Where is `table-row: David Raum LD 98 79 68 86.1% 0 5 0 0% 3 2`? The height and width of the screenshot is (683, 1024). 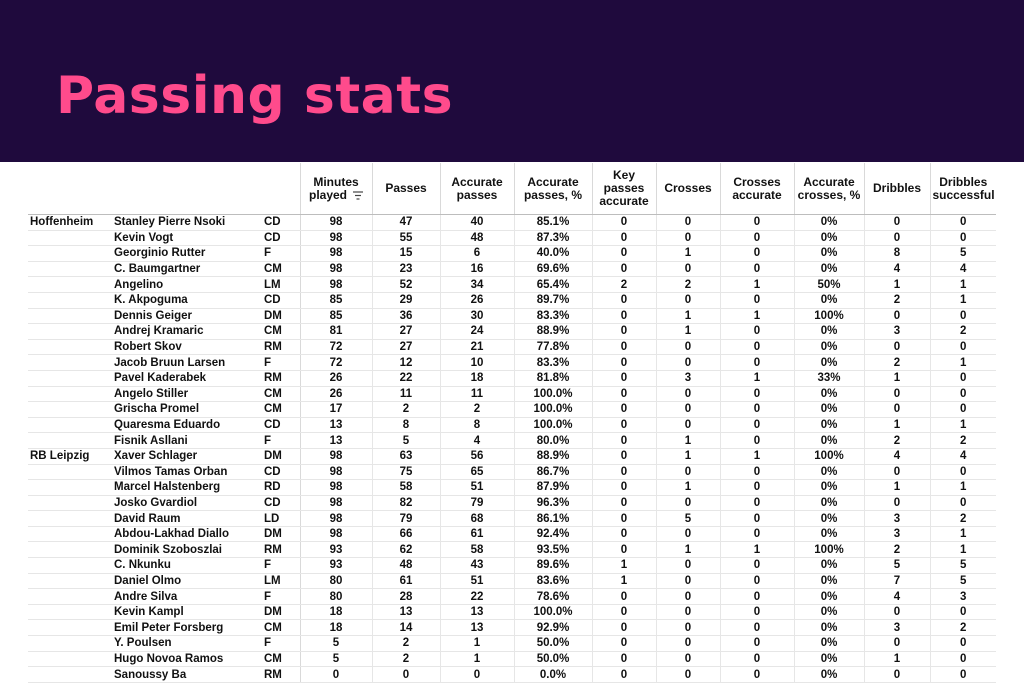 table-row: David Raum LD 98 79 68 86.1% 0 5 0 0% 3 2 is located at coordinates (512, 518).